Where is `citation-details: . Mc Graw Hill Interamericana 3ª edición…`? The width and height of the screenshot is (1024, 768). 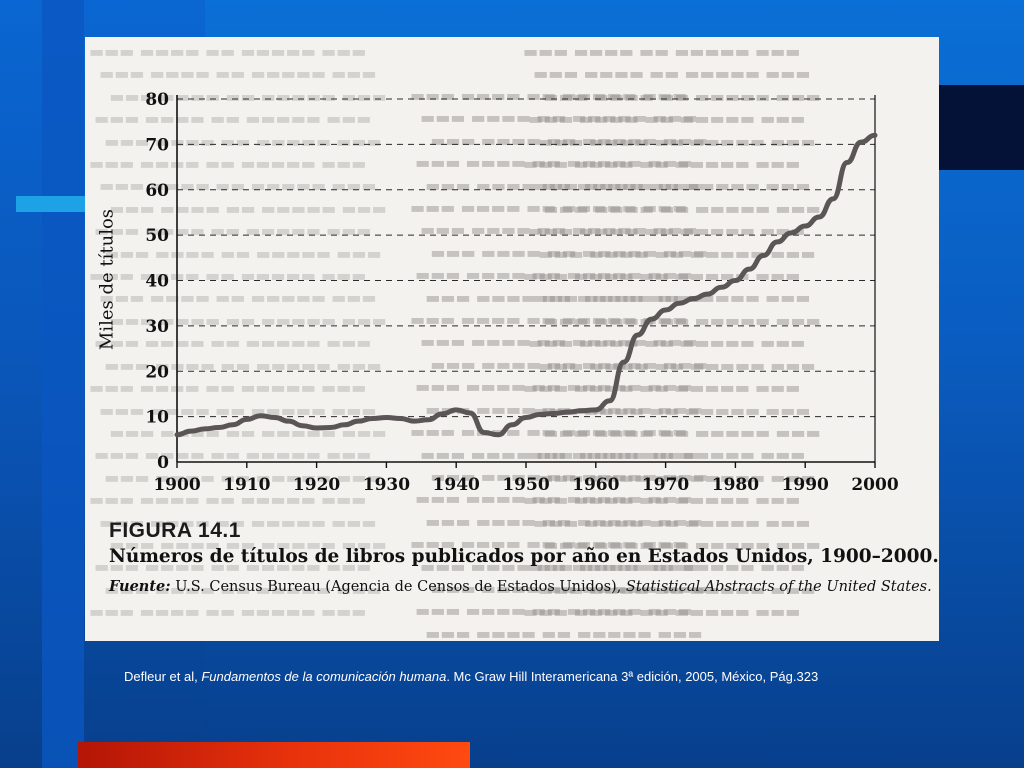
citation-details: . Mc Graw Hill Interamericana 3ª edición… is located at coordinates (632, 676).